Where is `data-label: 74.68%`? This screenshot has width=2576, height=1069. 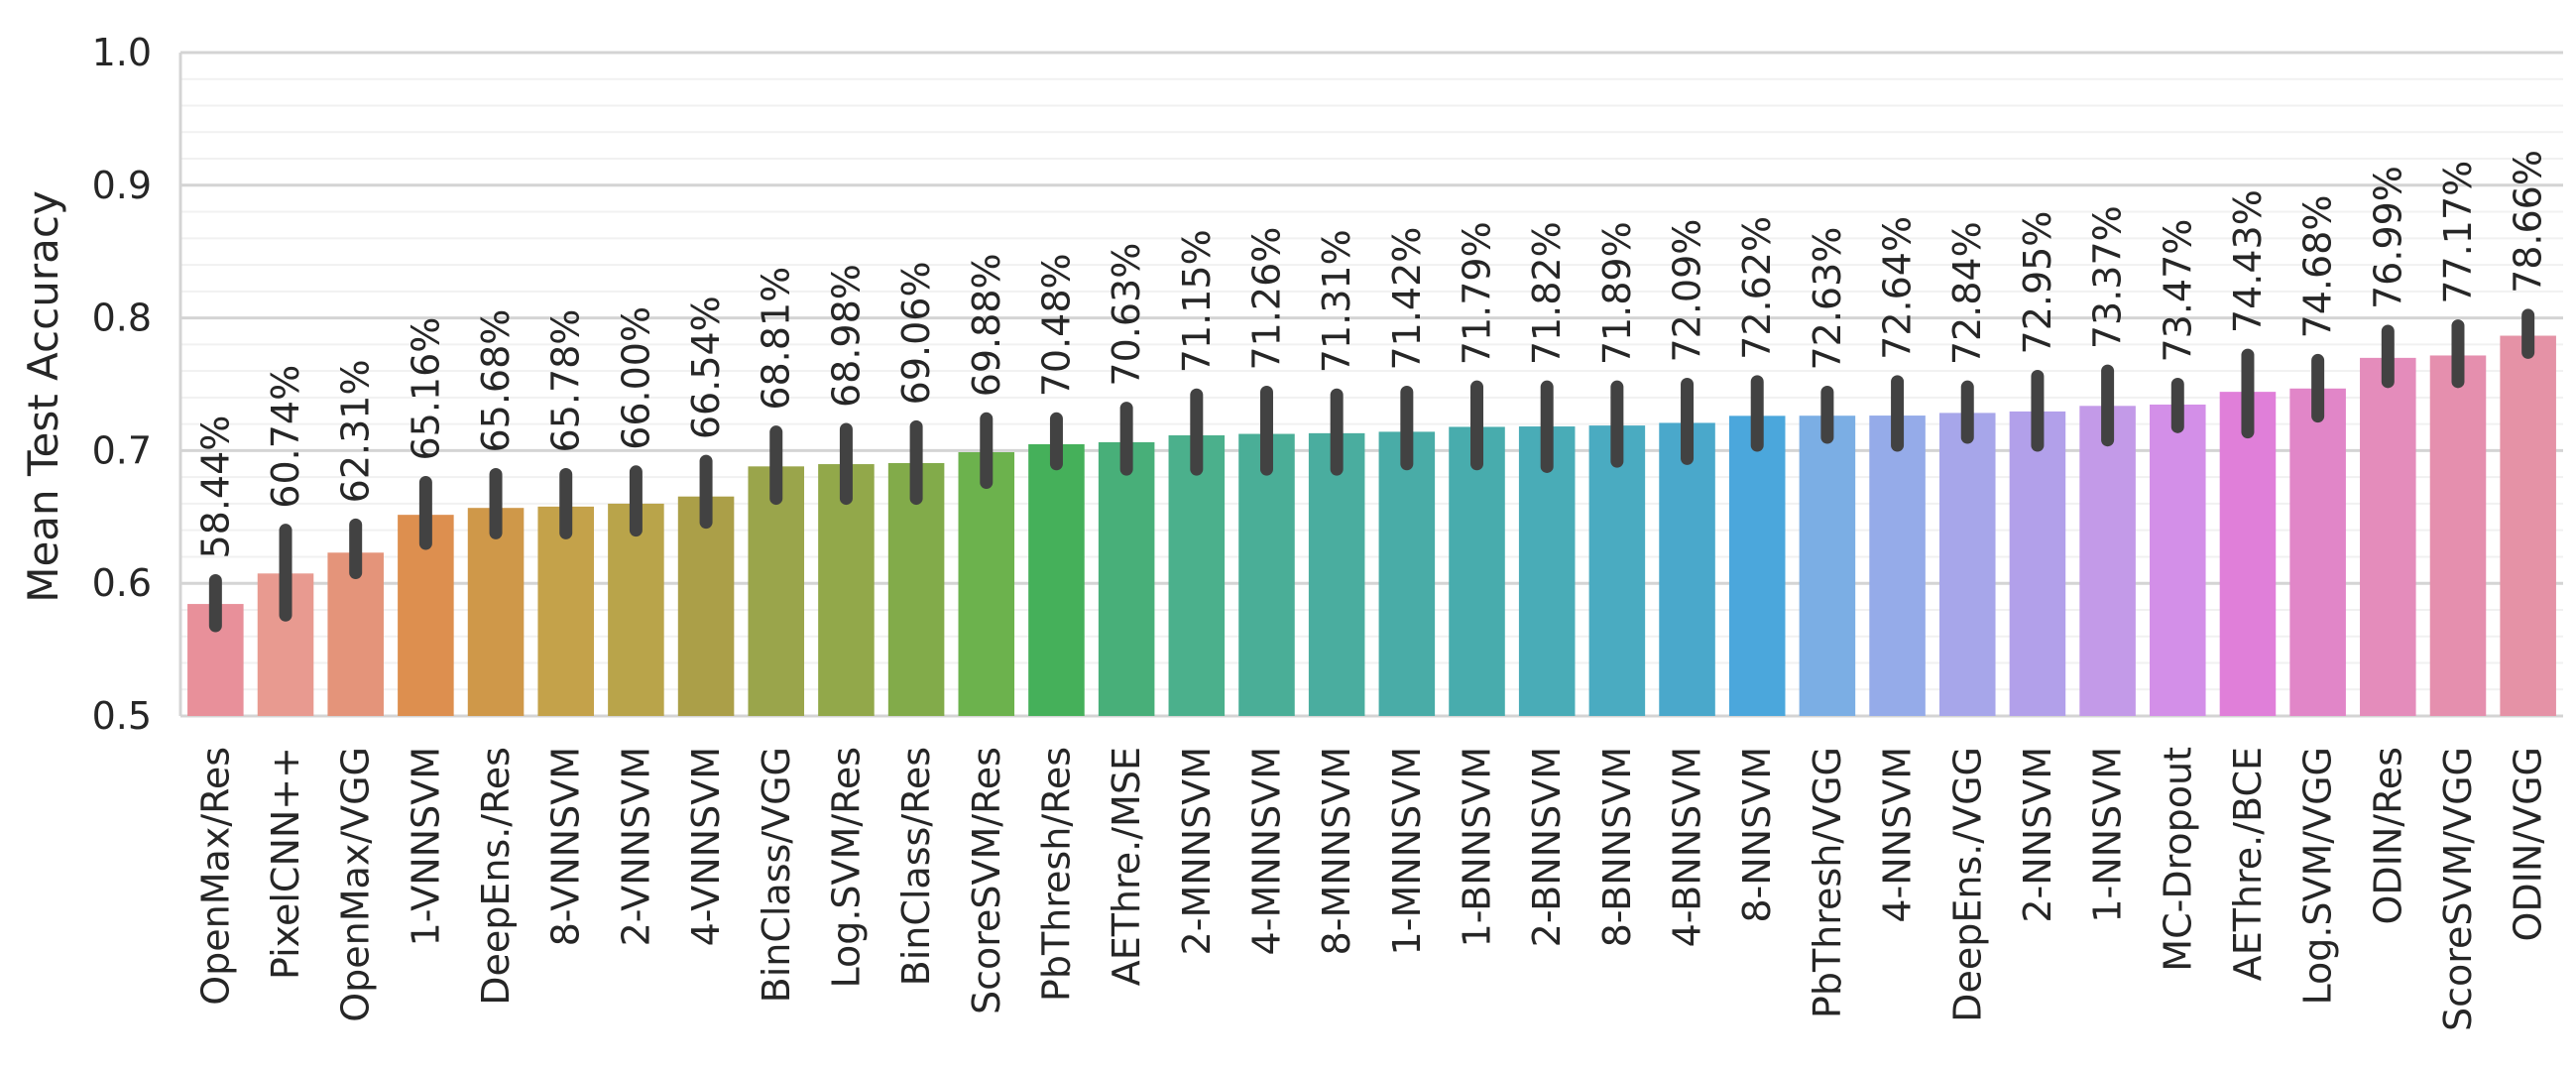 data-label: 74.68% is located at coordinates (2318, 267).